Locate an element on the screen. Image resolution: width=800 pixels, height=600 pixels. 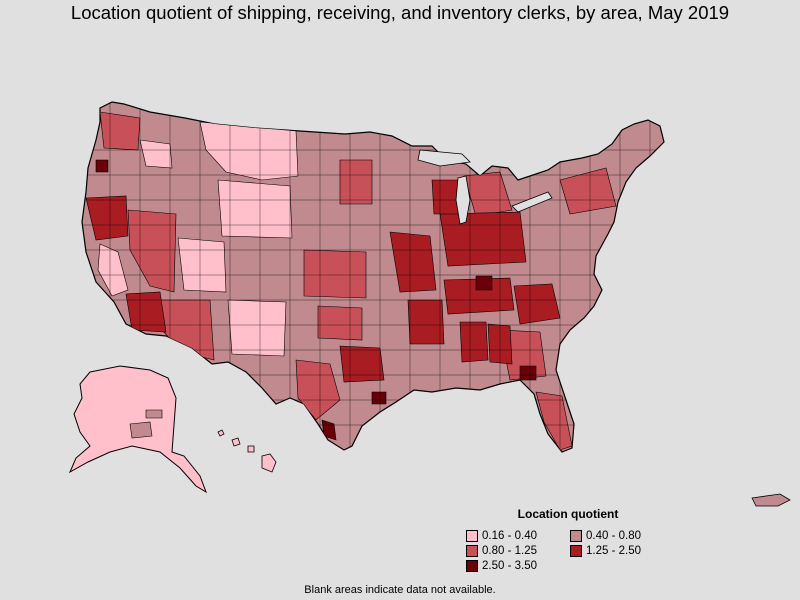
lake-superior is located at coordinates (444, 158).